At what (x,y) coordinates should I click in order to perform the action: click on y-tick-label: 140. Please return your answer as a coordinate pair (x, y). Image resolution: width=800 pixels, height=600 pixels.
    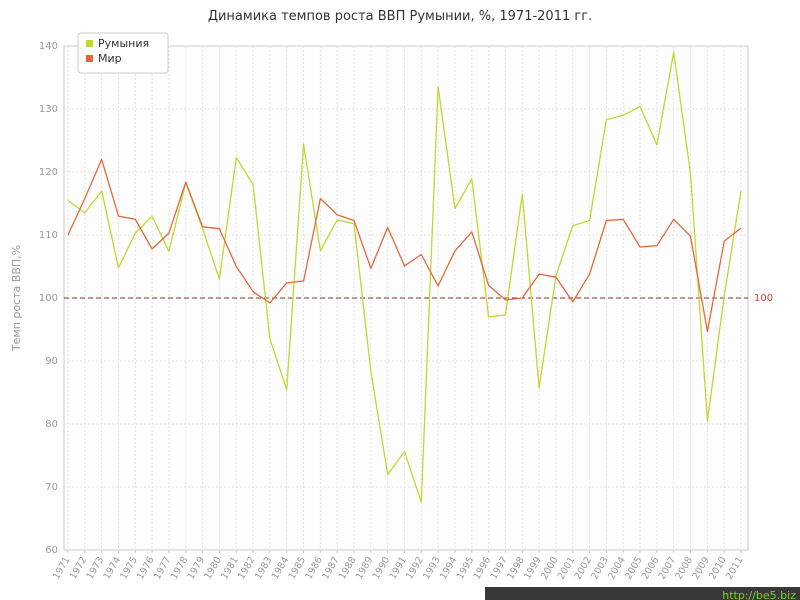
    Looking at the image, I should click on (48, 46).